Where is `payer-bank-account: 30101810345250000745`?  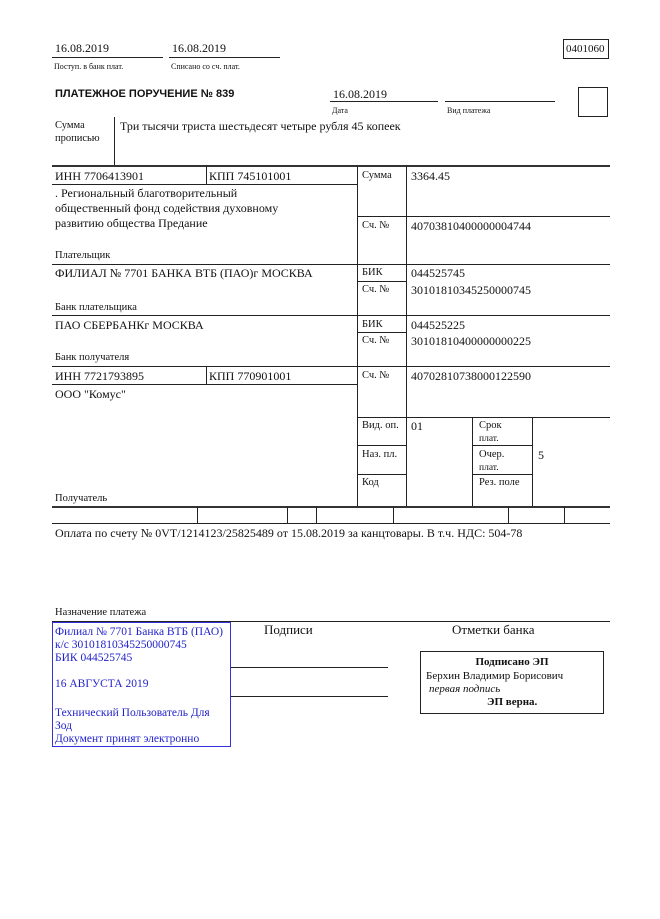
payer-bank-account: 30101810345250000745 is located at coordinates (471, 290).